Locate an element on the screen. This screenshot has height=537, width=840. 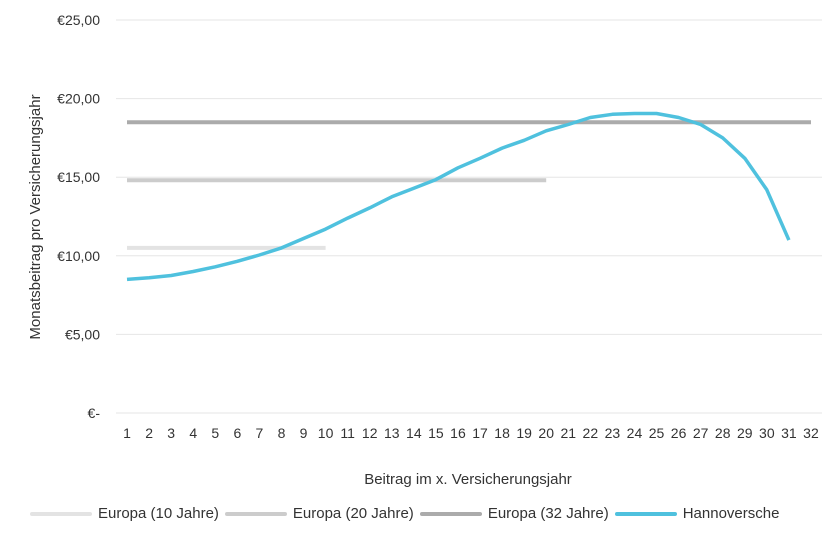
legend-label: Europa (10 Jahre) is located at coordinates (158, 513).